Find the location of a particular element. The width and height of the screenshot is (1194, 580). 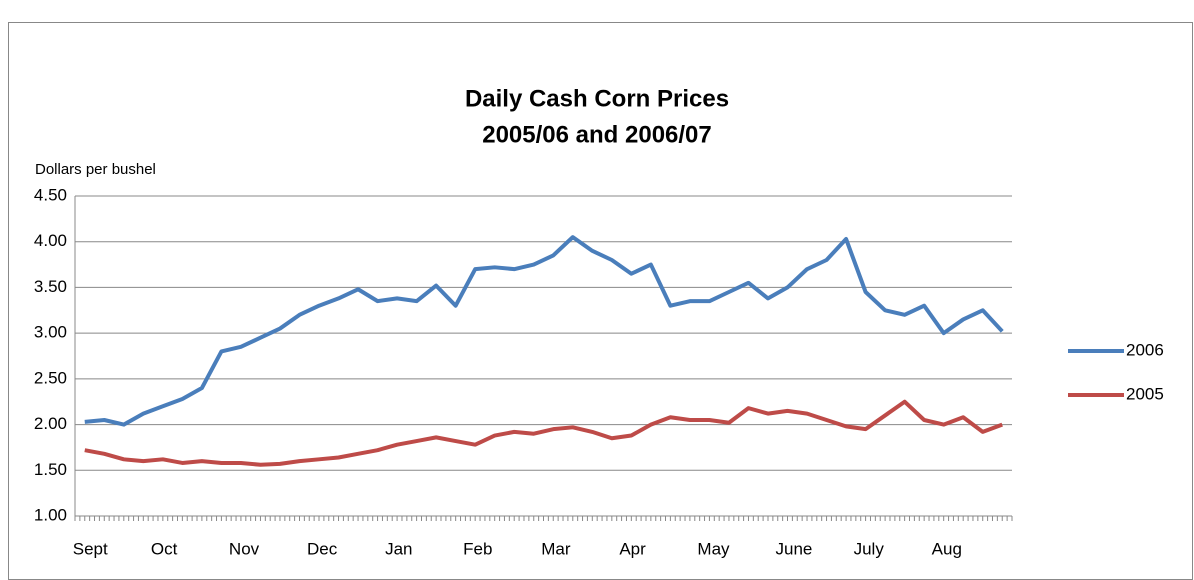

x-tick-label: Nov is located at coordinates (244, 548).